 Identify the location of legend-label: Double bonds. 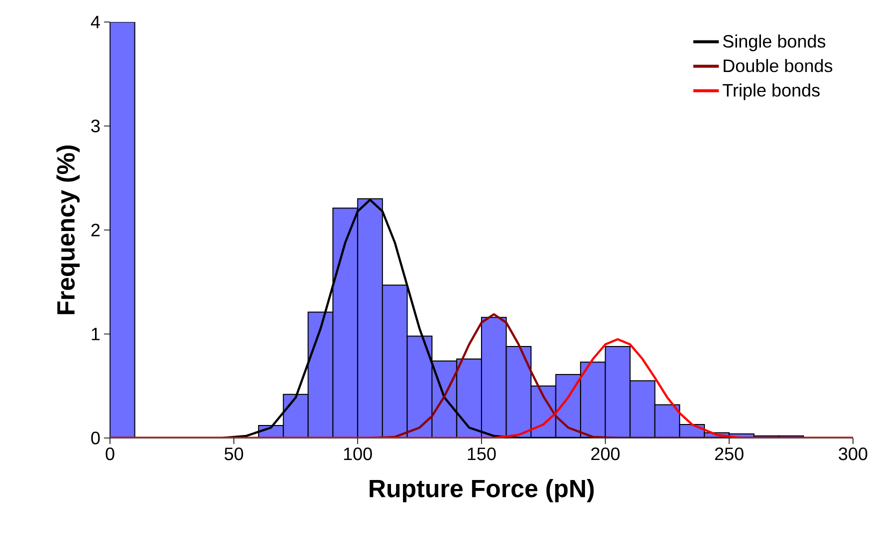
(778, 65).